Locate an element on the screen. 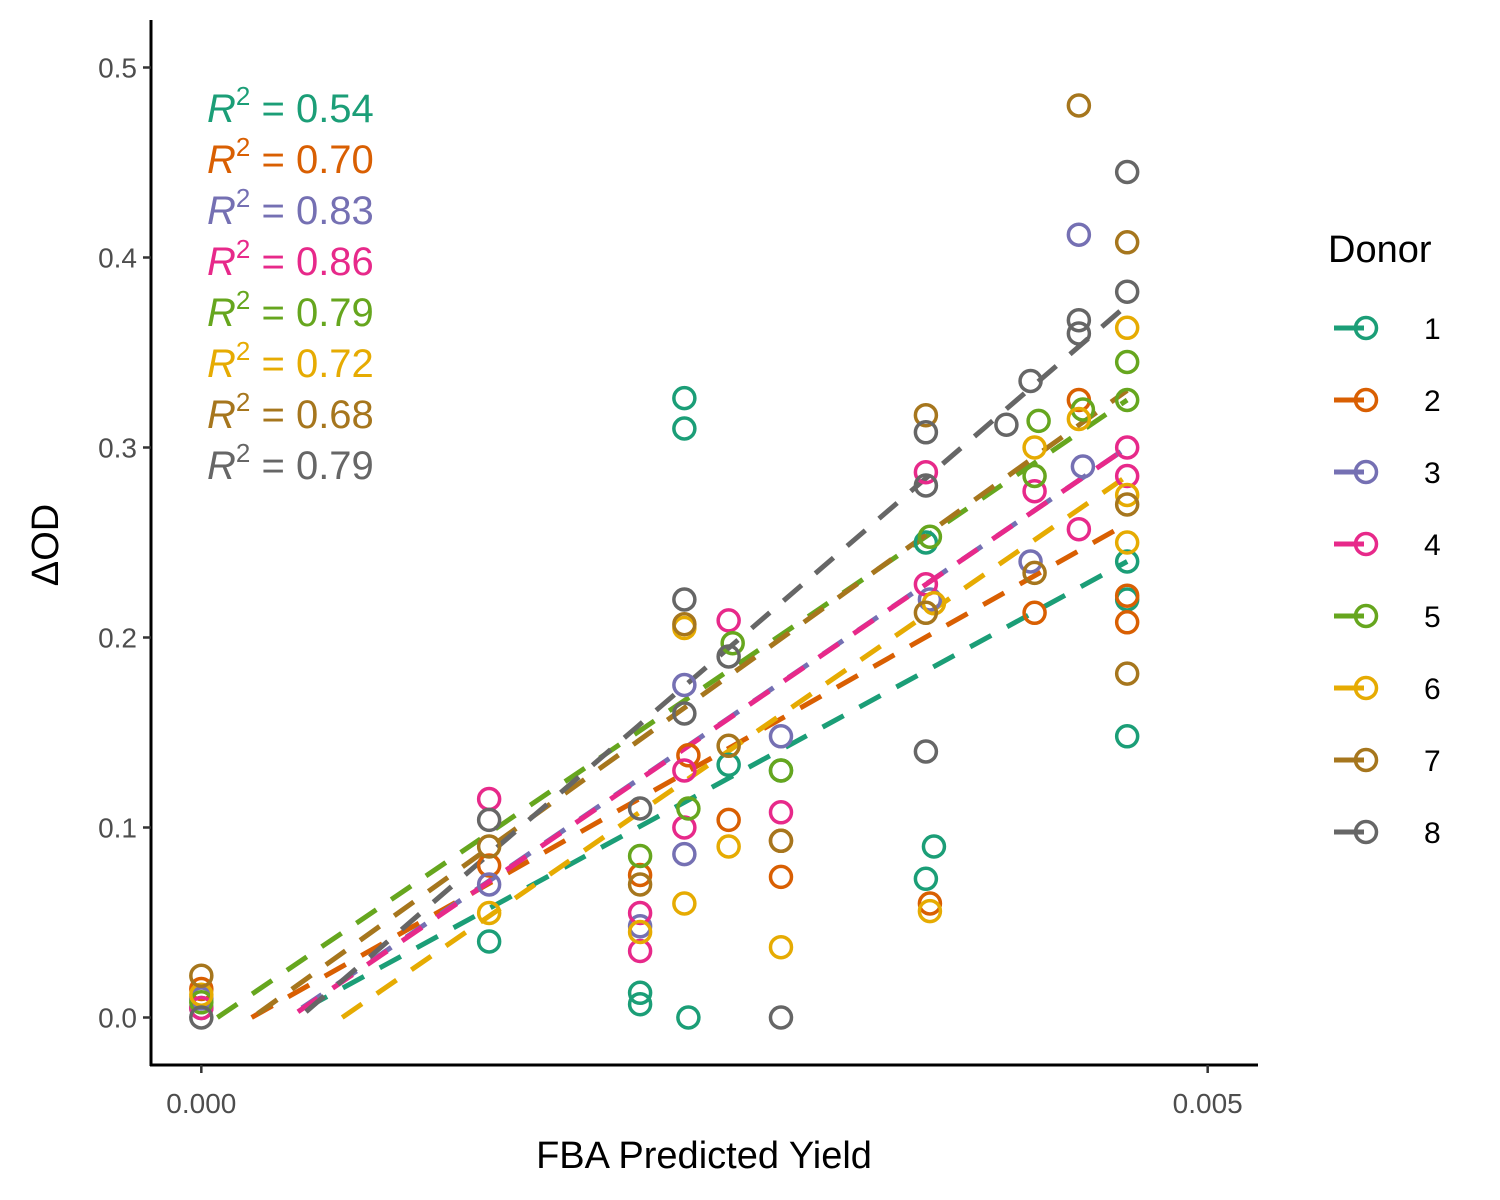  x-axis-title: FBA Predicted Yield is located at coordinates (704, 1156).